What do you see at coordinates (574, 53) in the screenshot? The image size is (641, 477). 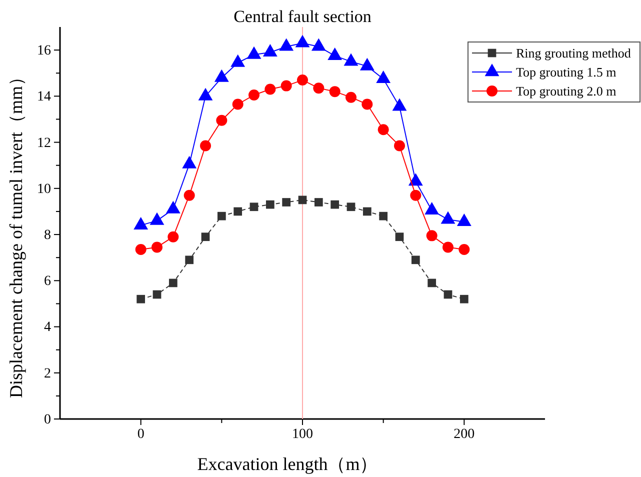 I see `legend-label: Ring grouting method` at bounding box center [574, 53].